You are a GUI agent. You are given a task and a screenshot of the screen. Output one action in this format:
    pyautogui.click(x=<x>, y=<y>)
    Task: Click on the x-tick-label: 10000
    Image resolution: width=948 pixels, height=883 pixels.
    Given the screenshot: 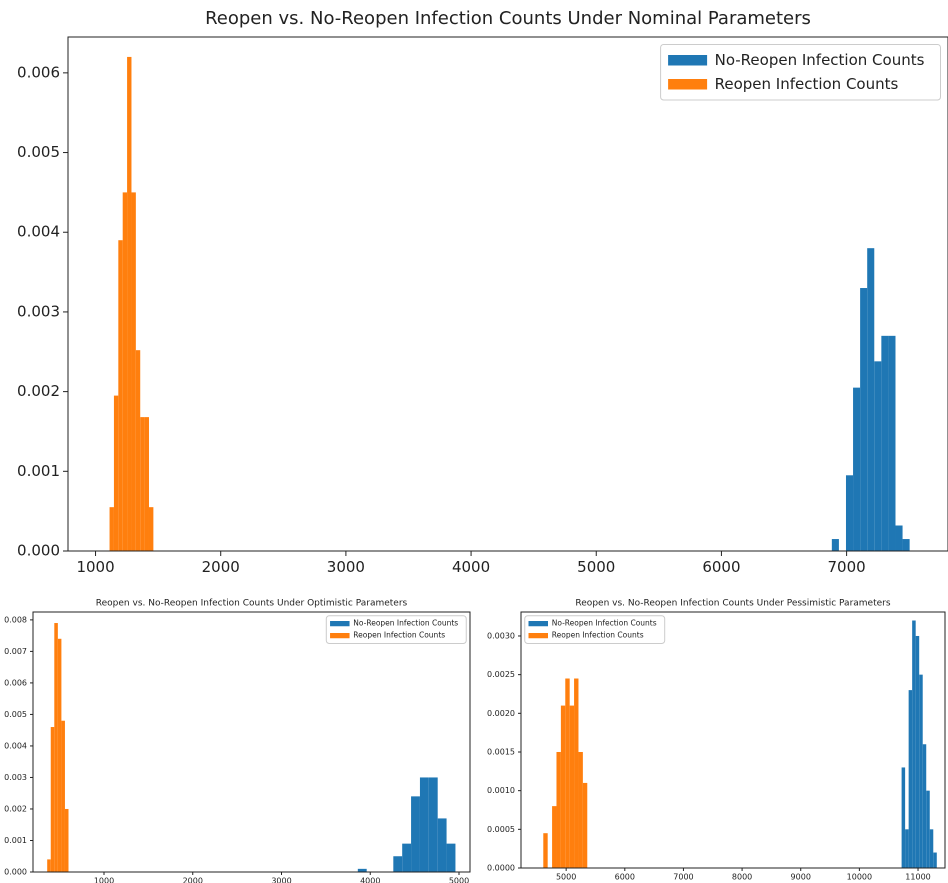 What is the action you would take?
    pyautogui.click(x=859, y=877)
    